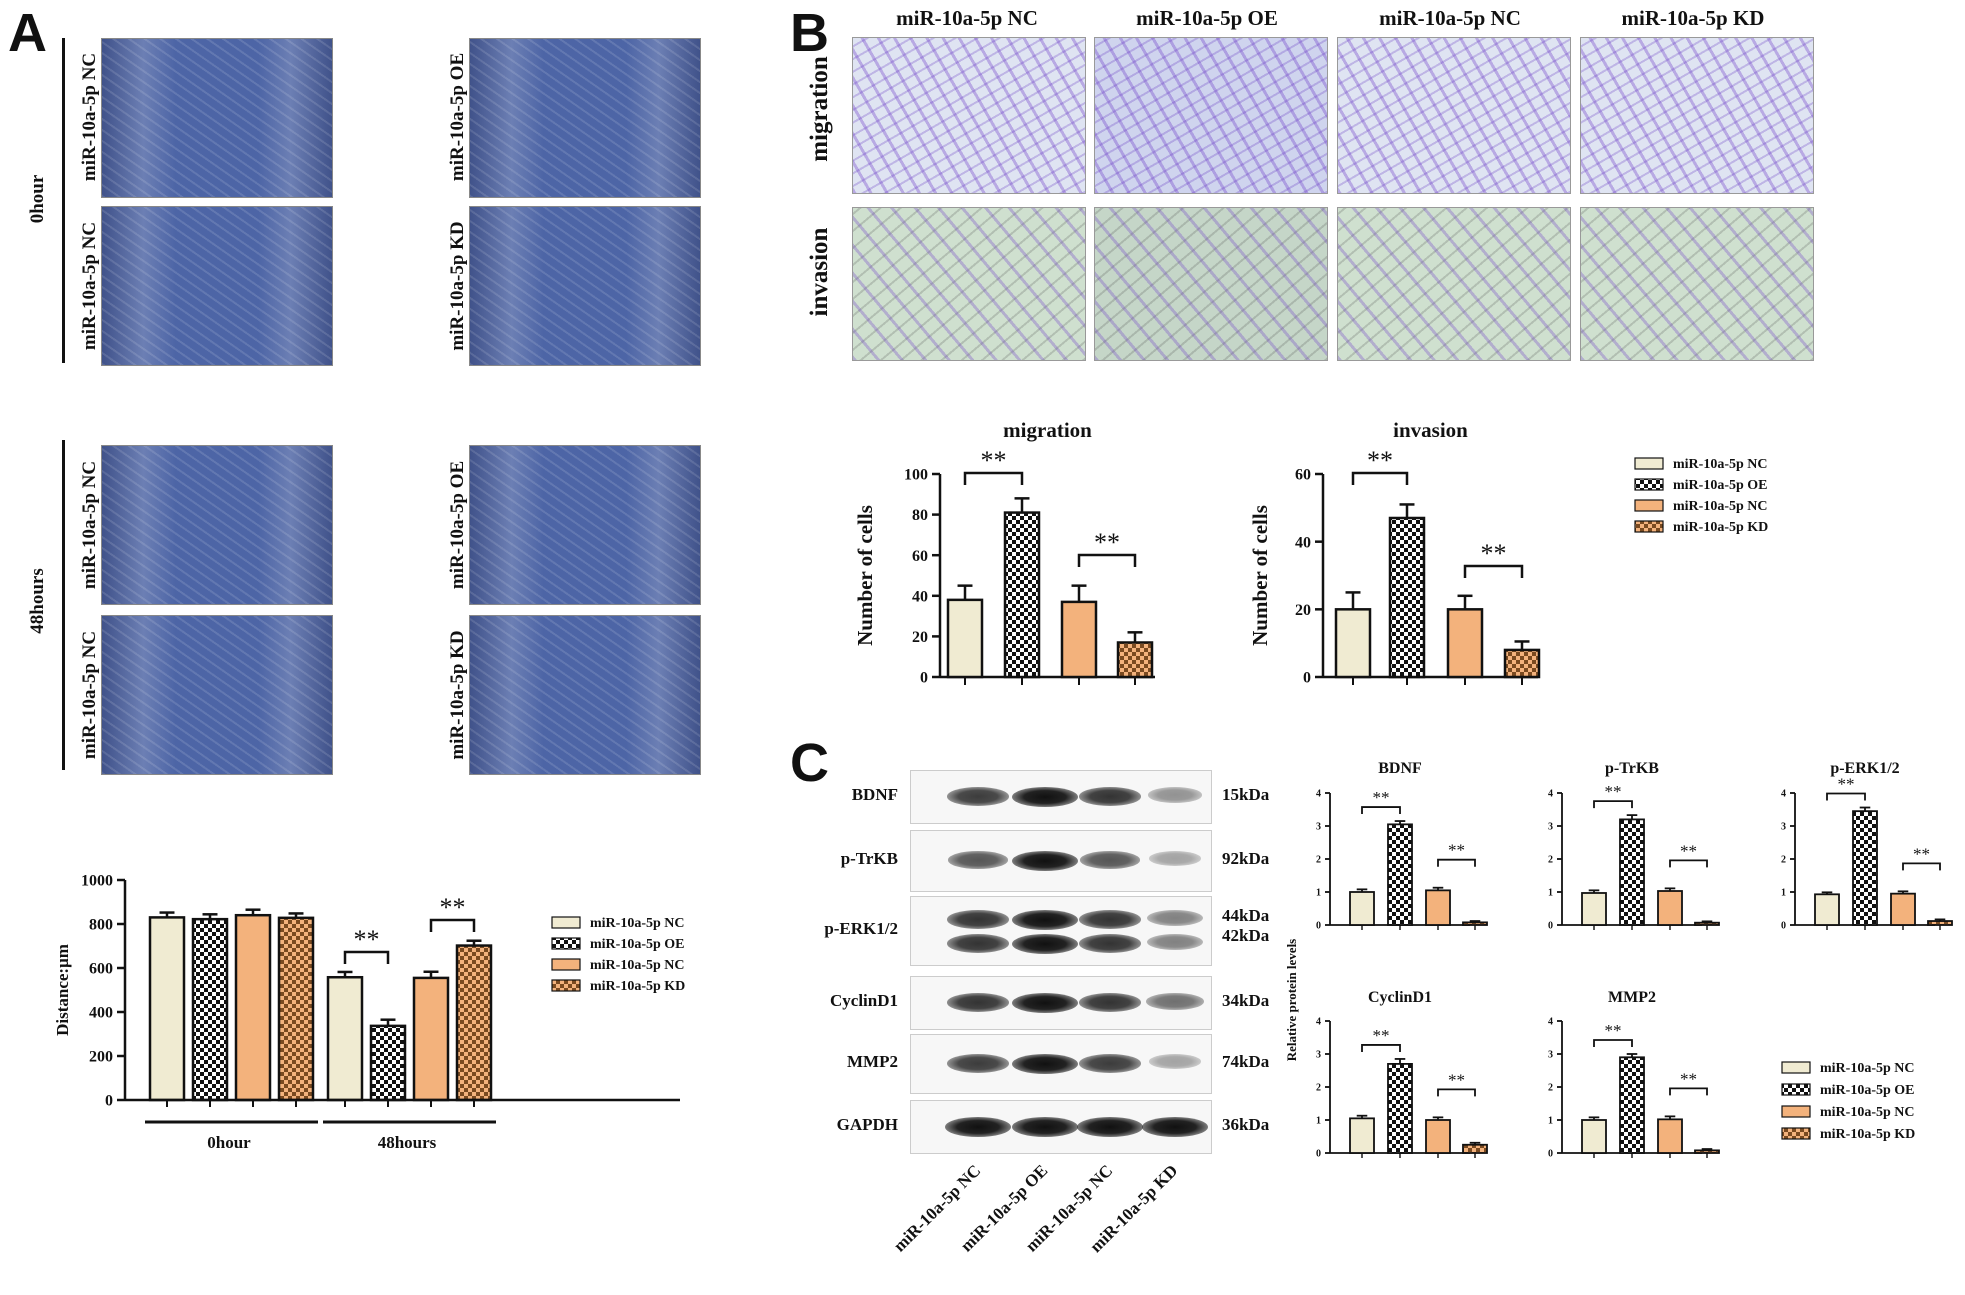 Image resolution: width=1965 pixels, height=1295 pixels. What do you see at coordinates (809, 763) in the screenshot?
I see `panel-letter-c: C` at bounding box center [809, 763].